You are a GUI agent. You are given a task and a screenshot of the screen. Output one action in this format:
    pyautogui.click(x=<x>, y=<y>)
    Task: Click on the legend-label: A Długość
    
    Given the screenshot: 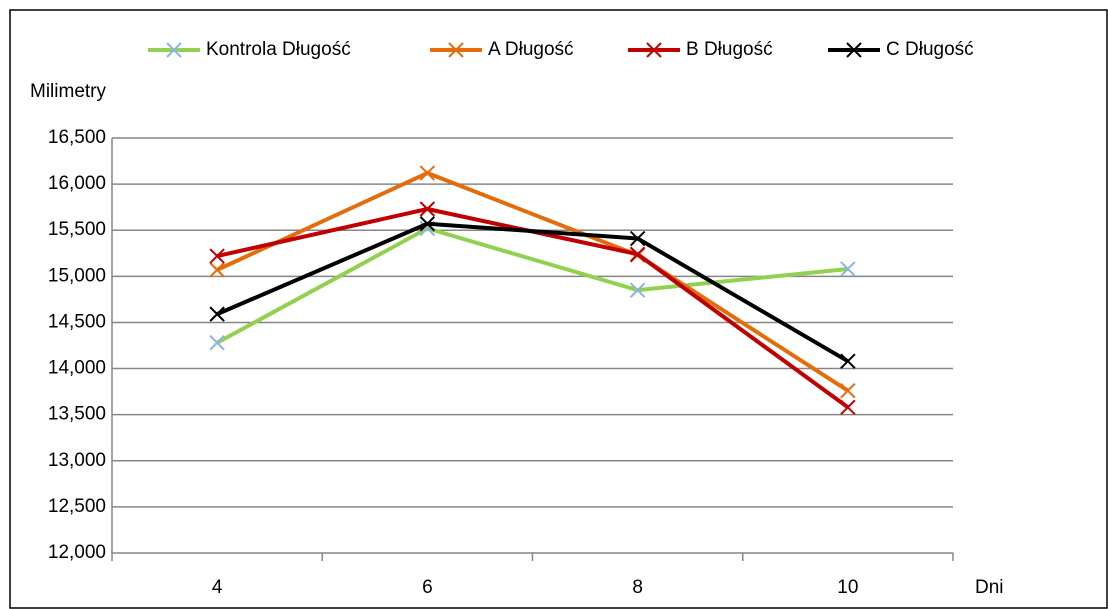 What is the action you would take?
    pyautogui.click(x=531, y=49)
    